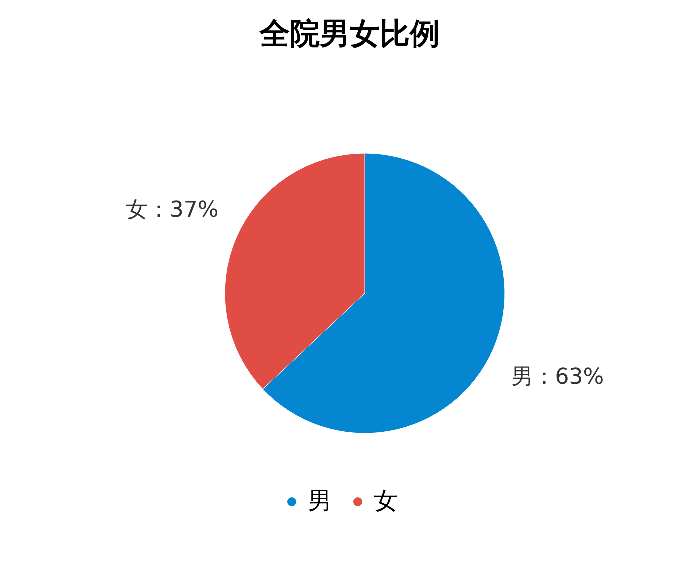 This screenshot has width=700, height=582. I want to click on legend-label: 男, so click(320, 501).